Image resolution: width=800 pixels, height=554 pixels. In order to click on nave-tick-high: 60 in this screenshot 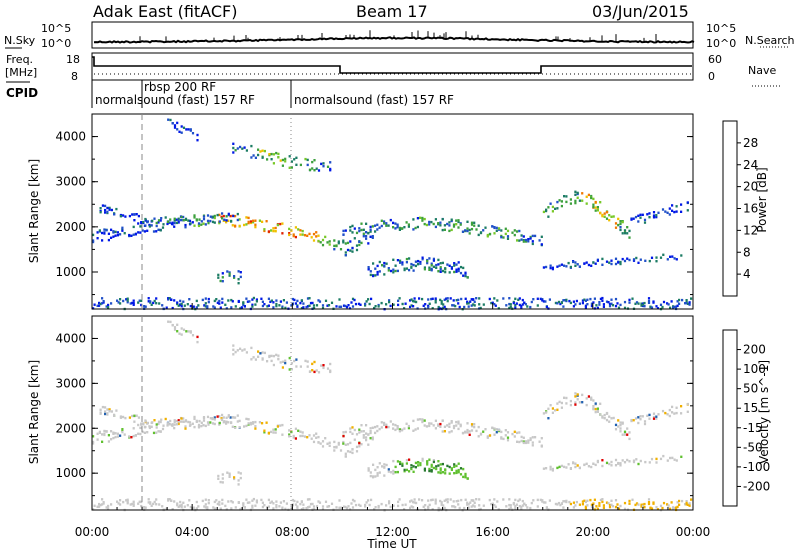, I will do `click(715, 59)`.